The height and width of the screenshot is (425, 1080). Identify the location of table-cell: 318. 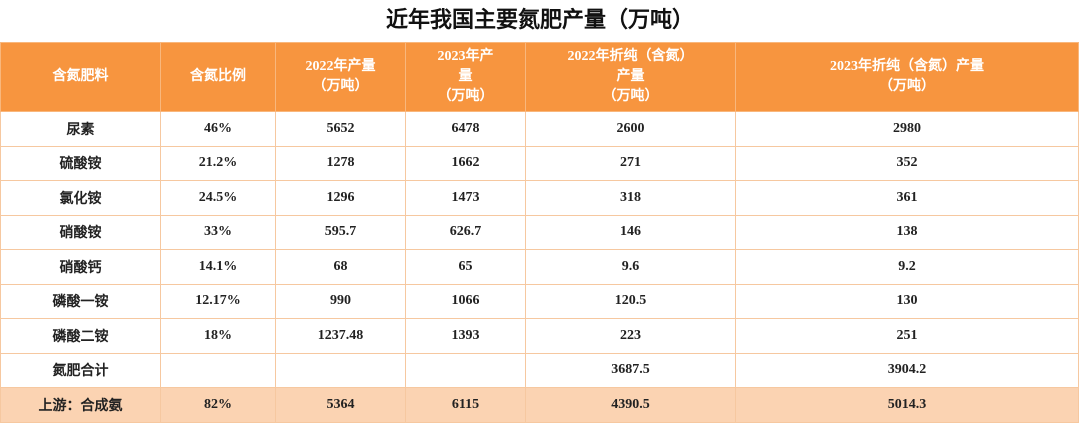
(630, 198).